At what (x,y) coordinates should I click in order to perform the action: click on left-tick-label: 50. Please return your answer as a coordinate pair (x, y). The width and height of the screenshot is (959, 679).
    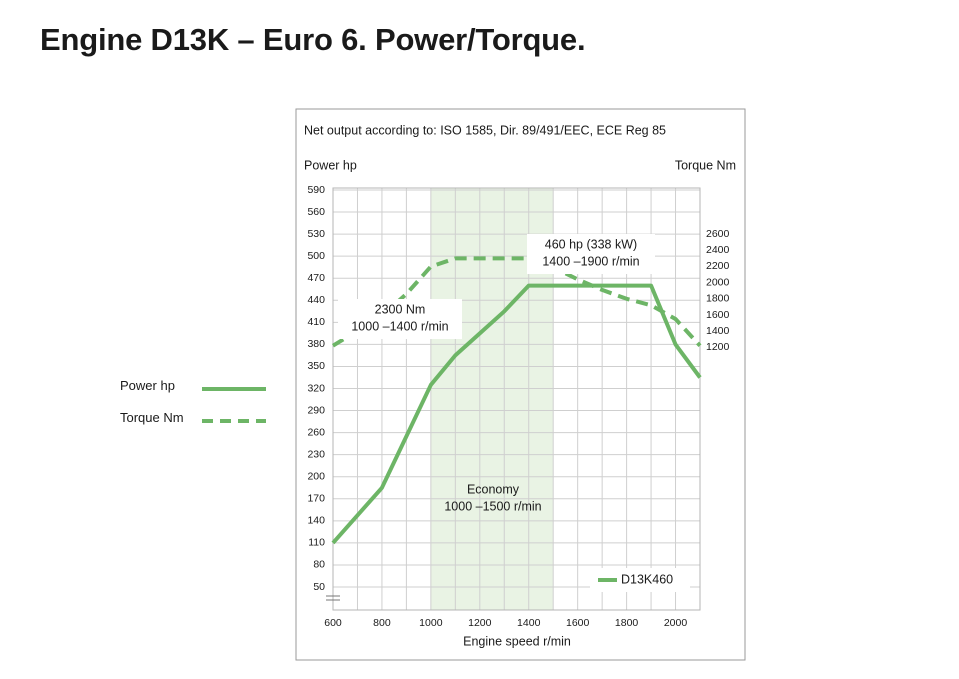
    Looking at the image, I should click on (319, 587).